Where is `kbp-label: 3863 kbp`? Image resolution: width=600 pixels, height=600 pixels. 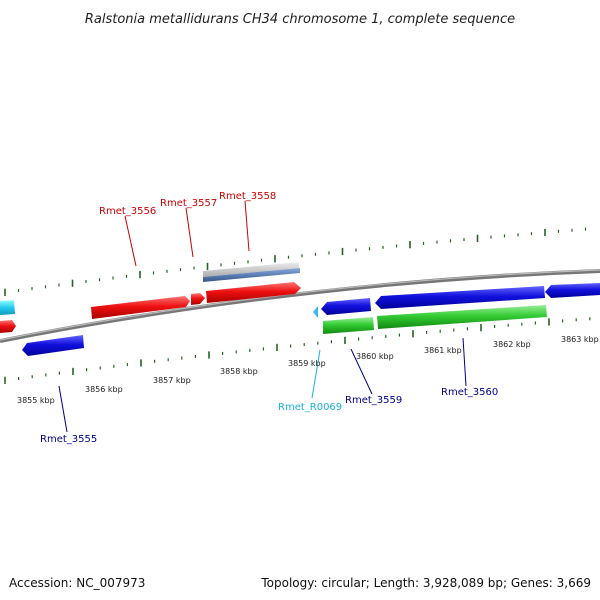 kbp-label: 3863 kbp is located at coordinates (580, 339).